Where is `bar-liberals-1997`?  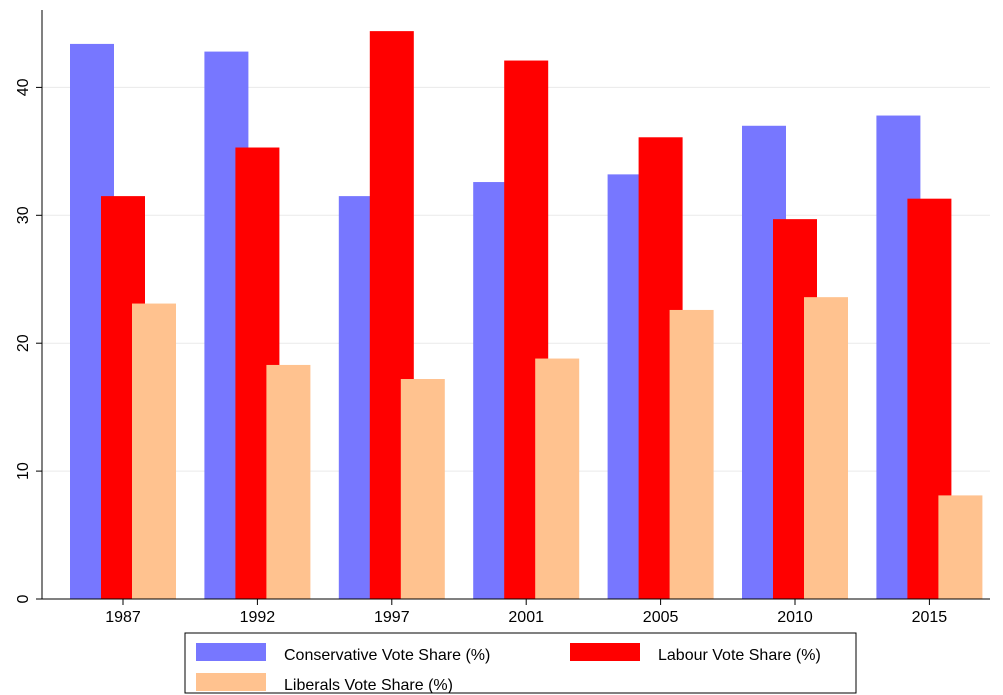 bar-liberals-1997 is located at coordinates (422, 489).